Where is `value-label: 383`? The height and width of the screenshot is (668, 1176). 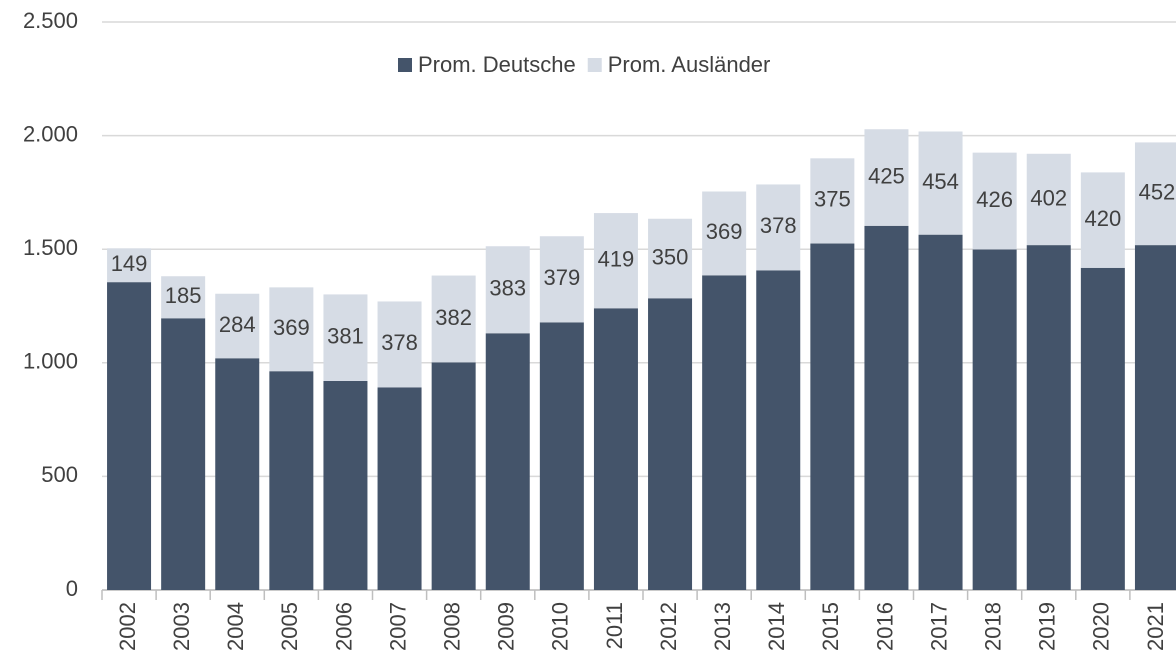 value-label: 383 is located at coordinates (507, 288).